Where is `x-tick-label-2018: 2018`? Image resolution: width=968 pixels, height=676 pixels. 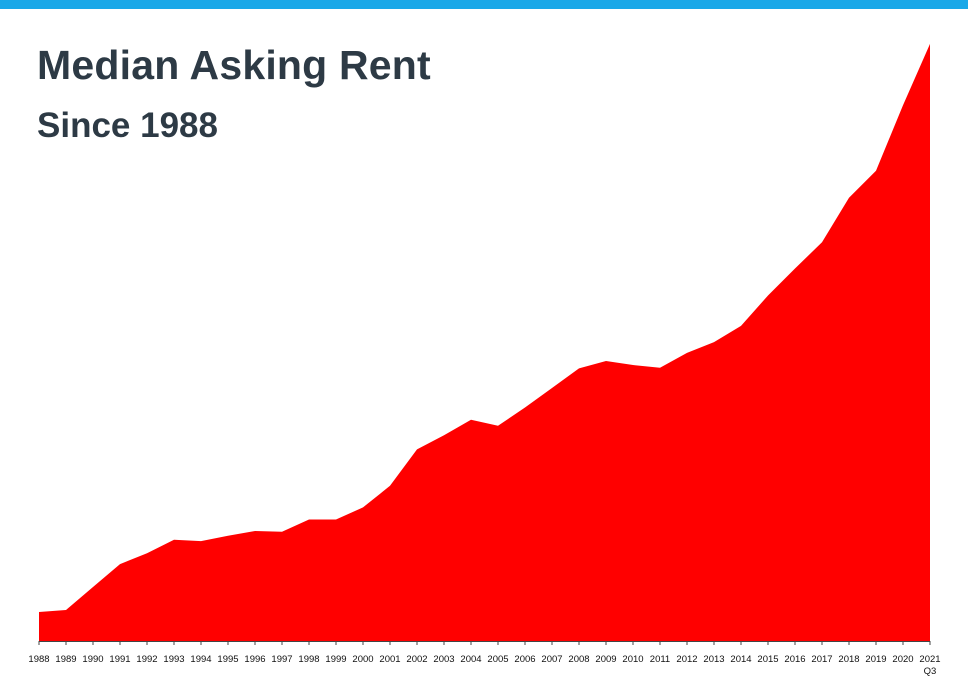 x-tick-label-2018: 2018 is located at coordinates (848, 659).